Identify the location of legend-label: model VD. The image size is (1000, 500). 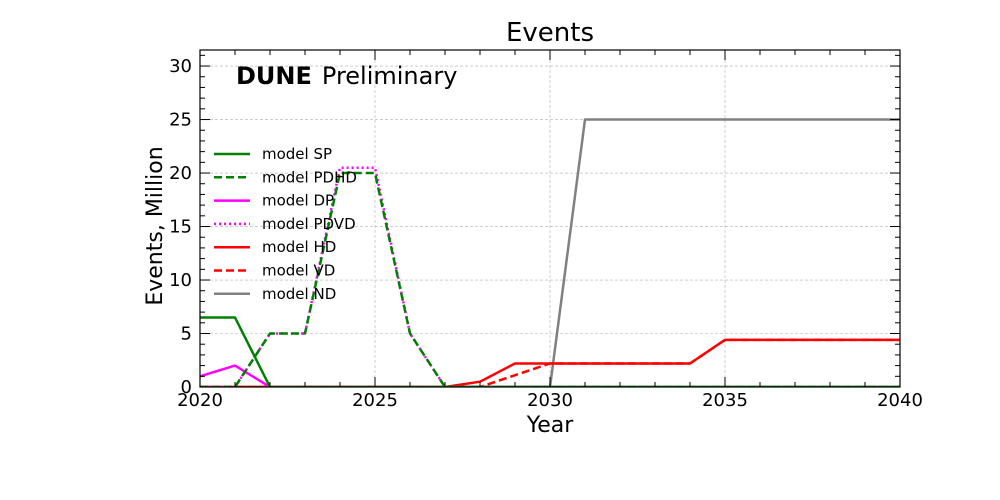
(298, 271).